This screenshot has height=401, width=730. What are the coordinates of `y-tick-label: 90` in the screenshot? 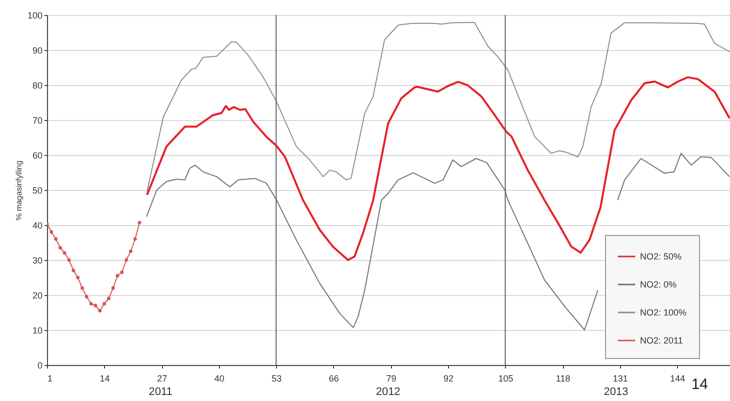 It's located at (37, 51).